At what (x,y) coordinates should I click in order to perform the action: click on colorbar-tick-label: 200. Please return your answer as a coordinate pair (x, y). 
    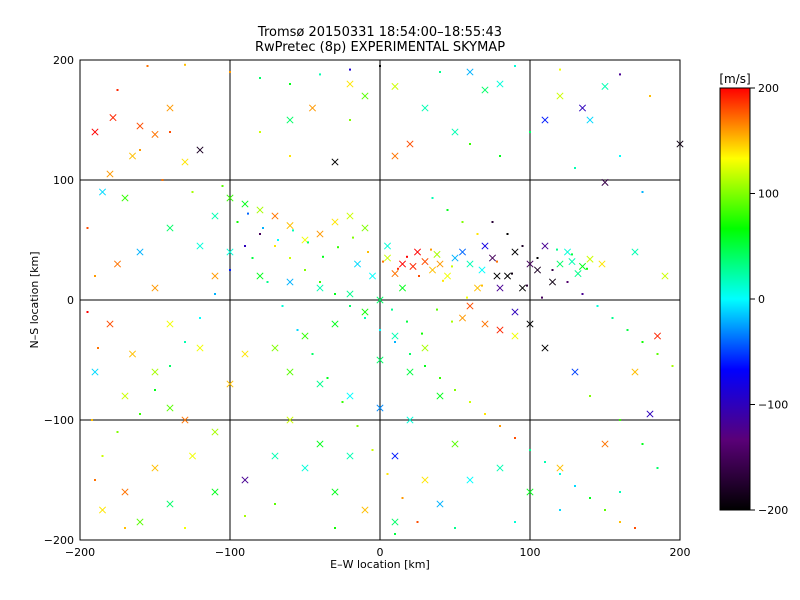
    Looking at the image, I should click on (768, 88).